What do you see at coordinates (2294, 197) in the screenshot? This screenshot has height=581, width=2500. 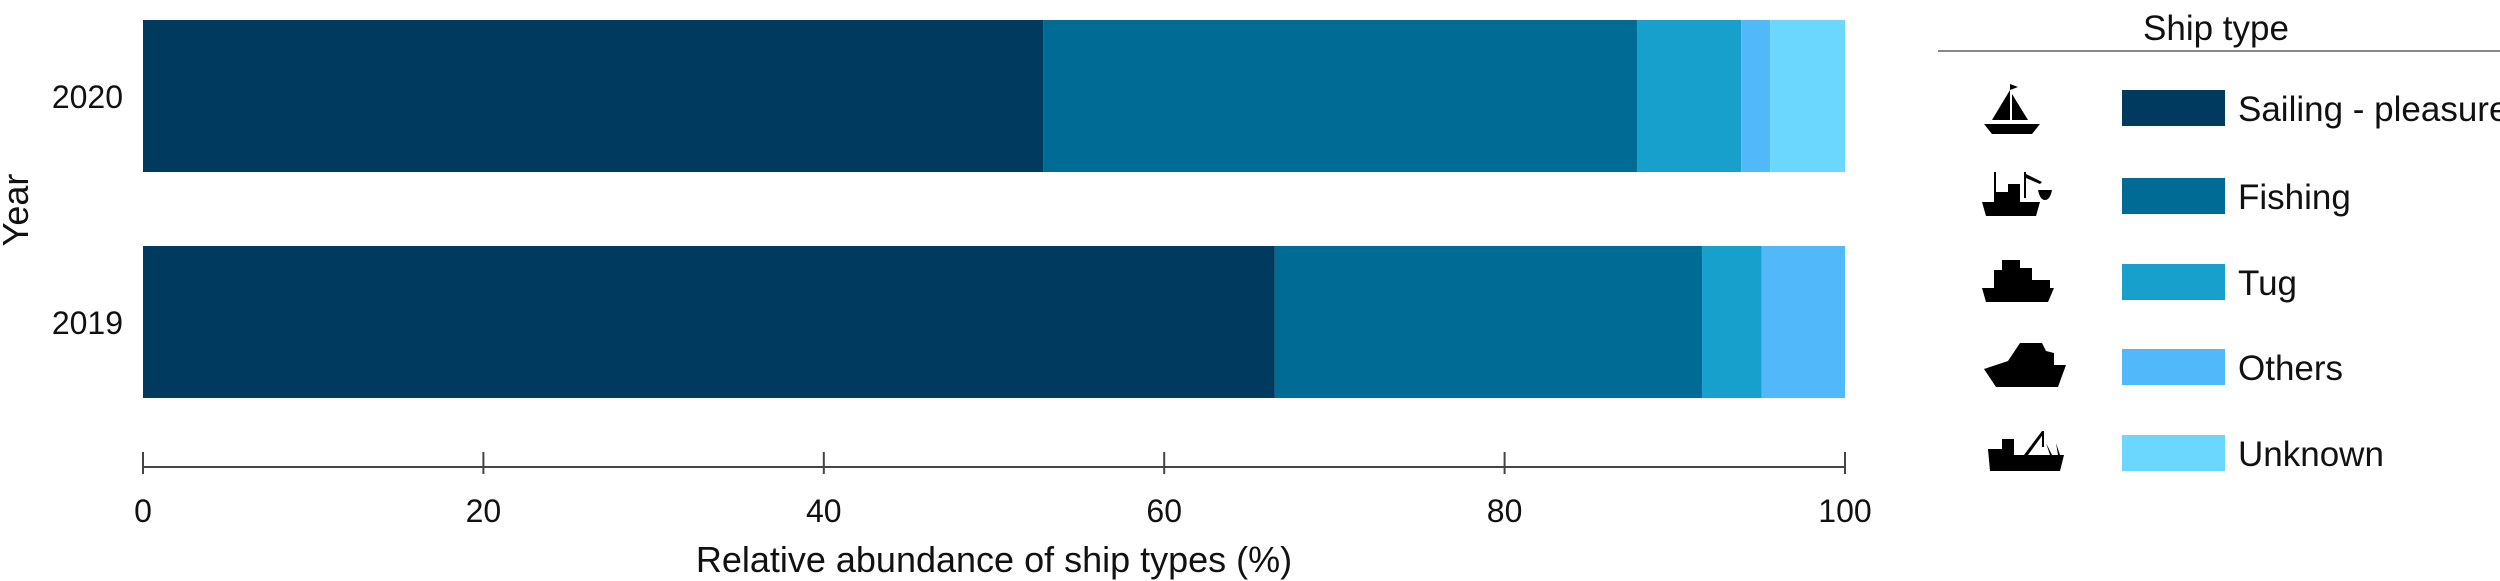 I see `legend-label: Fishing` at bounding box center [2294, 197].